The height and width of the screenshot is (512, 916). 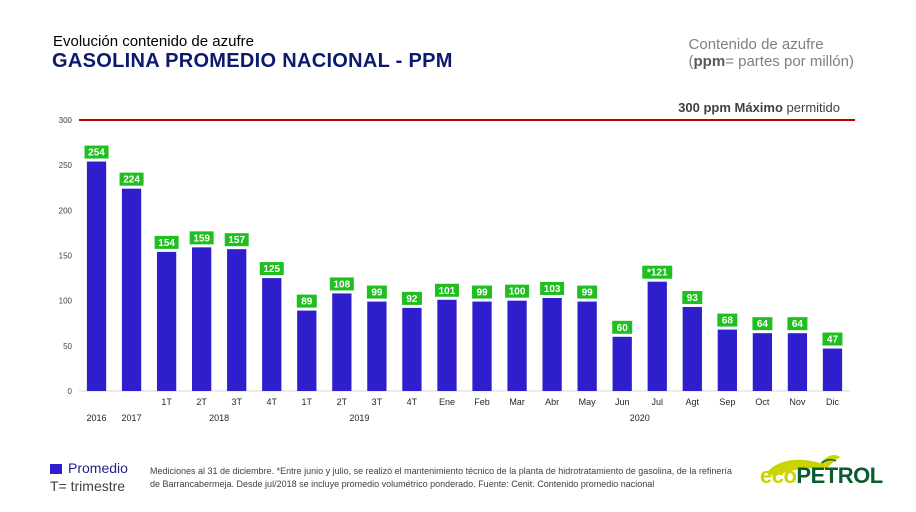 I want to click on data-label: 92, so click(x=412, y=299).